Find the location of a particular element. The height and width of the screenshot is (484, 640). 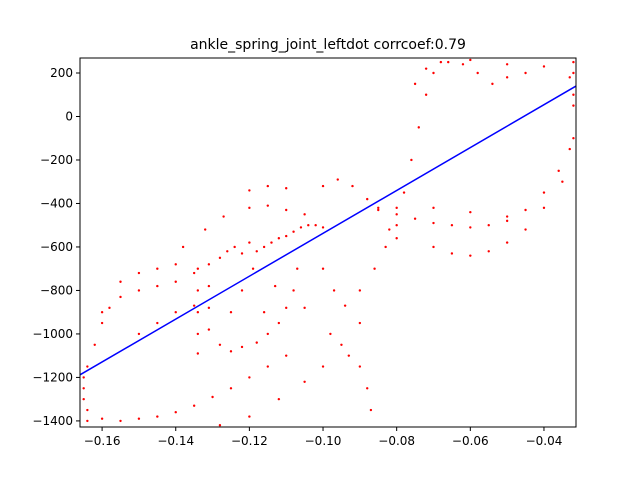

y-tick-label: −1400 is located at coordinates (52, 421).